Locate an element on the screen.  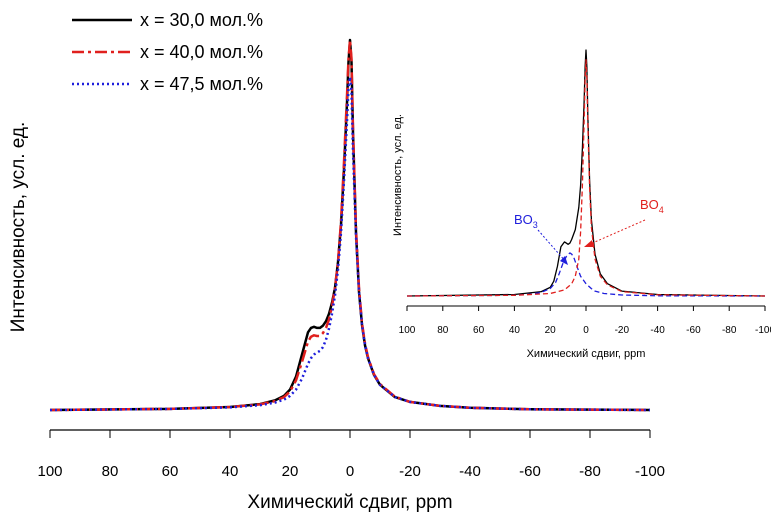
inset-x-tick-label: 60 is located at coordinates (479, 330).